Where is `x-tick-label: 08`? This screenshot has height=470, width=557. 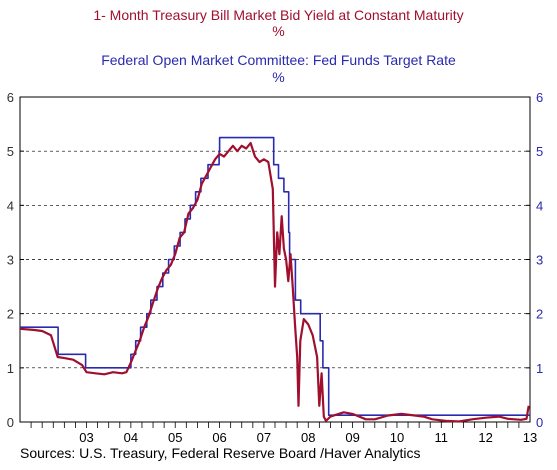
x-tick-label: 08 is located at coordinates (308, 437).